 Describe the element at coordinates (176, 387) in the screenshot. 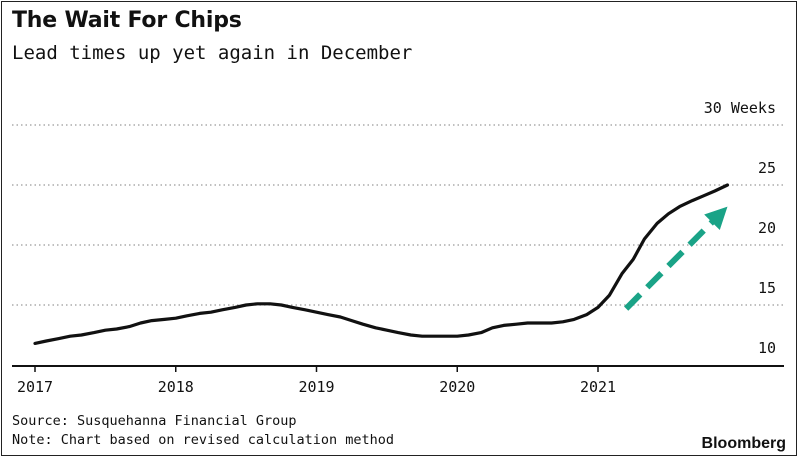

I see `x-tick-label-2018: 2018` at that location.